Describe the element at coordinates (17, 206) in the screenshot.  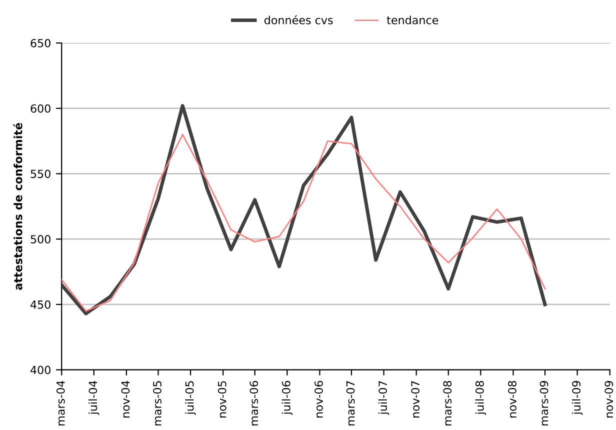
I see `y-axis-title: attestations de conformité` at that location.